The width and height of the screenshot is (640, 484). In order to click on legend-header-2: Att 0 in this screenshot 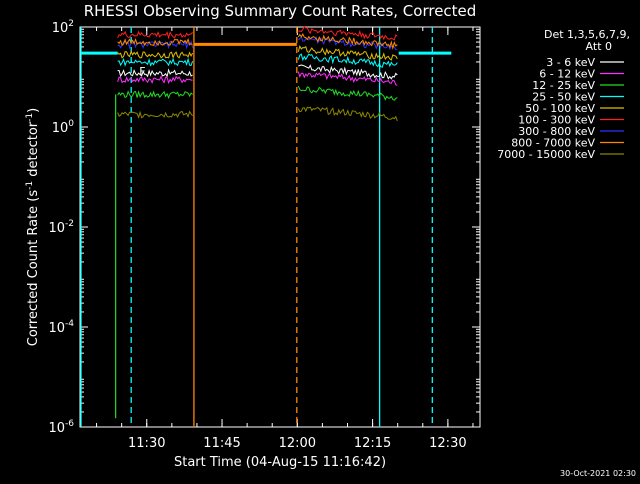, I will do `click(599, 46)`.